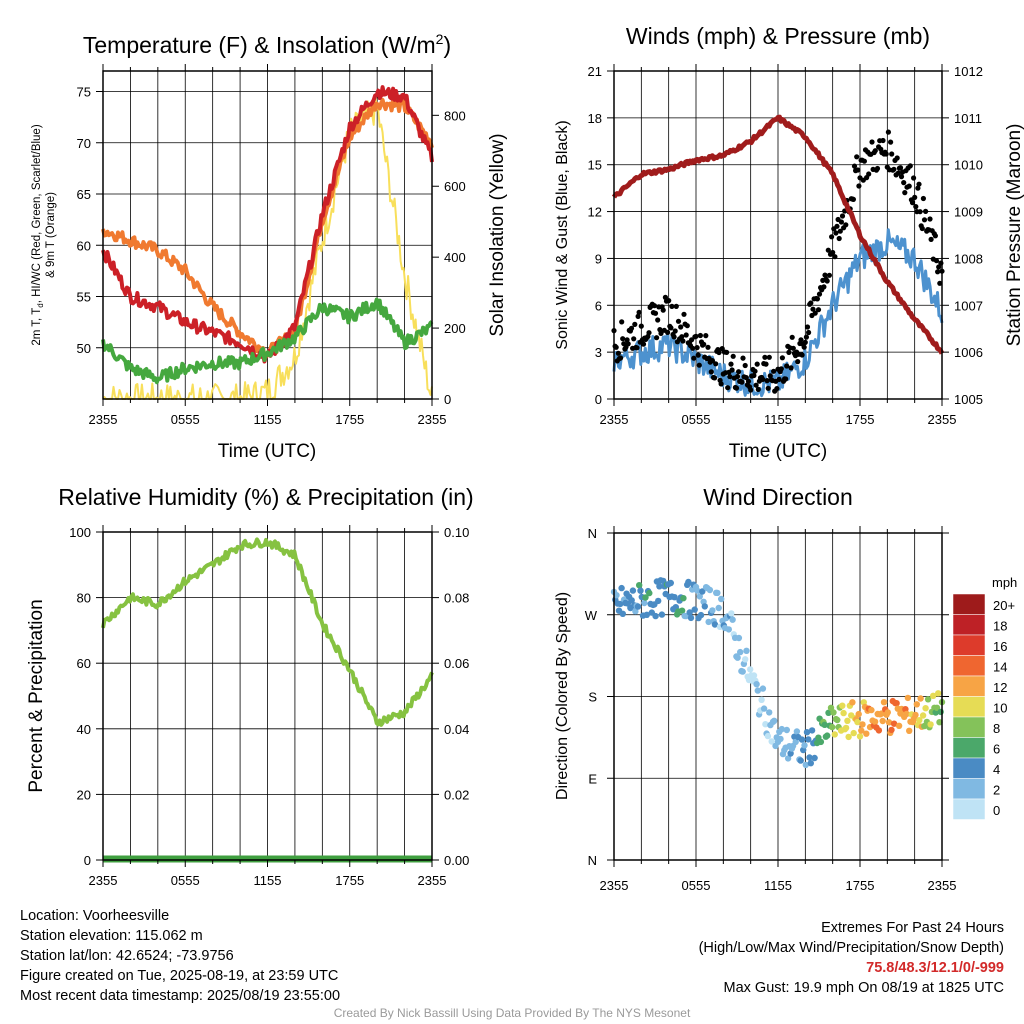  Describe the element at coordinates (1000, 646) in the screenshot. I see `colorbar-label: 16` at that location.